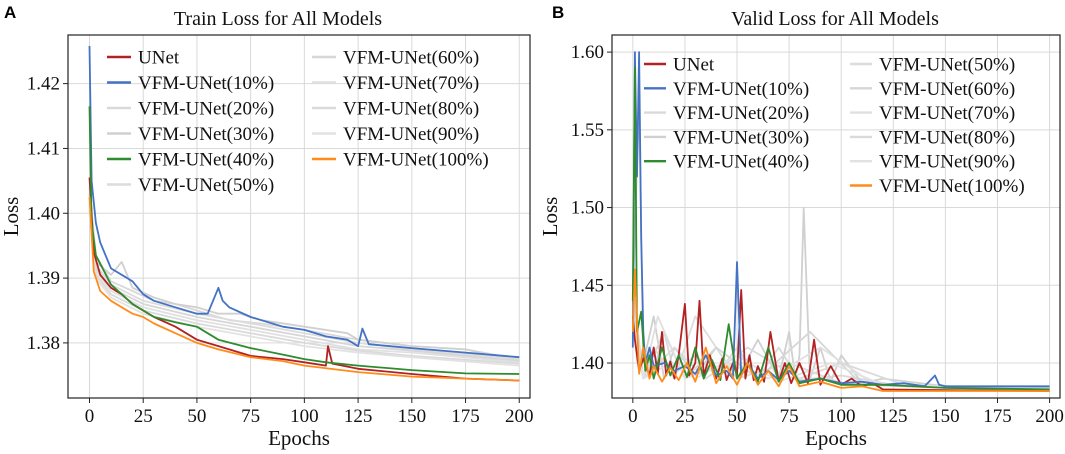 This screenshot has height=454, width=1065. Describe the element at coordinates (587, 52) in the screenshot. I see `y-tick-label: 1.60` at that location.